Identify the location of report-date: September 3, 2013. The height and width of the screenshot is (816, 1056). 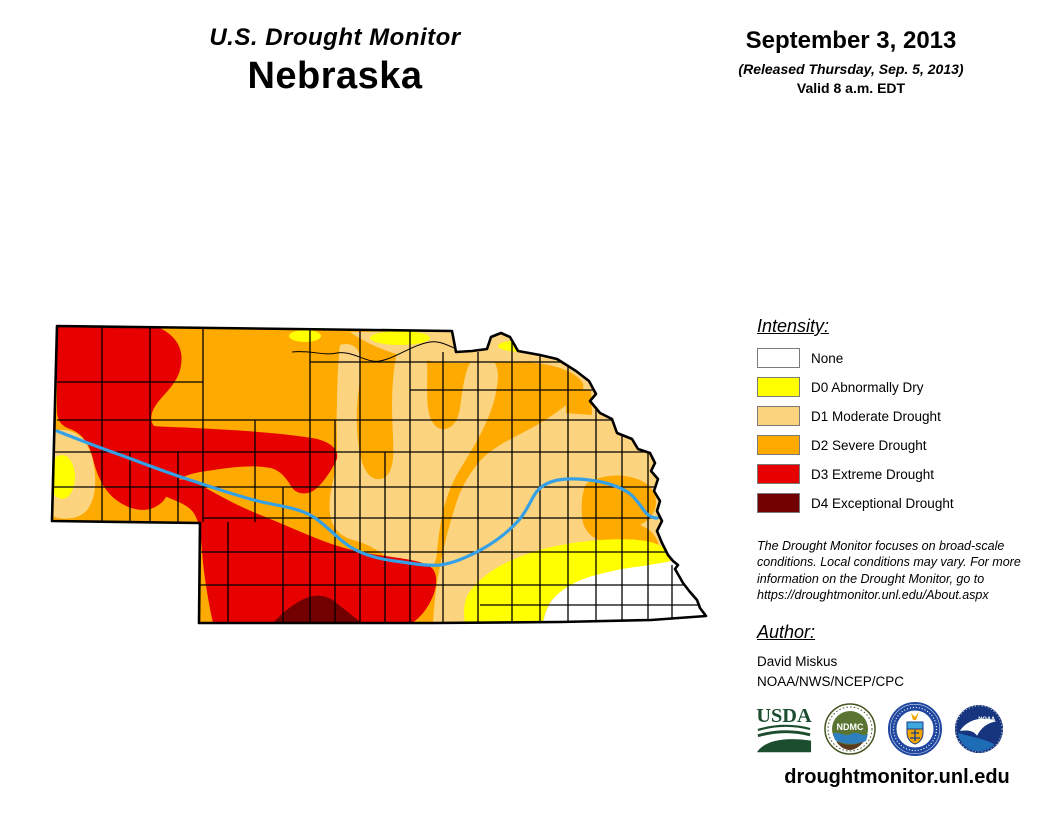
(851, 40).